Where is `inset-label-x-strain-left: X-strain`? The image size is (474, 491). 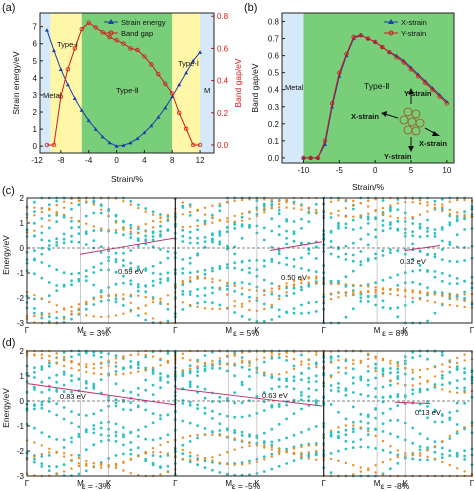 inset-label-x-strain-left: X-strain is located at coordinates (365, 116).